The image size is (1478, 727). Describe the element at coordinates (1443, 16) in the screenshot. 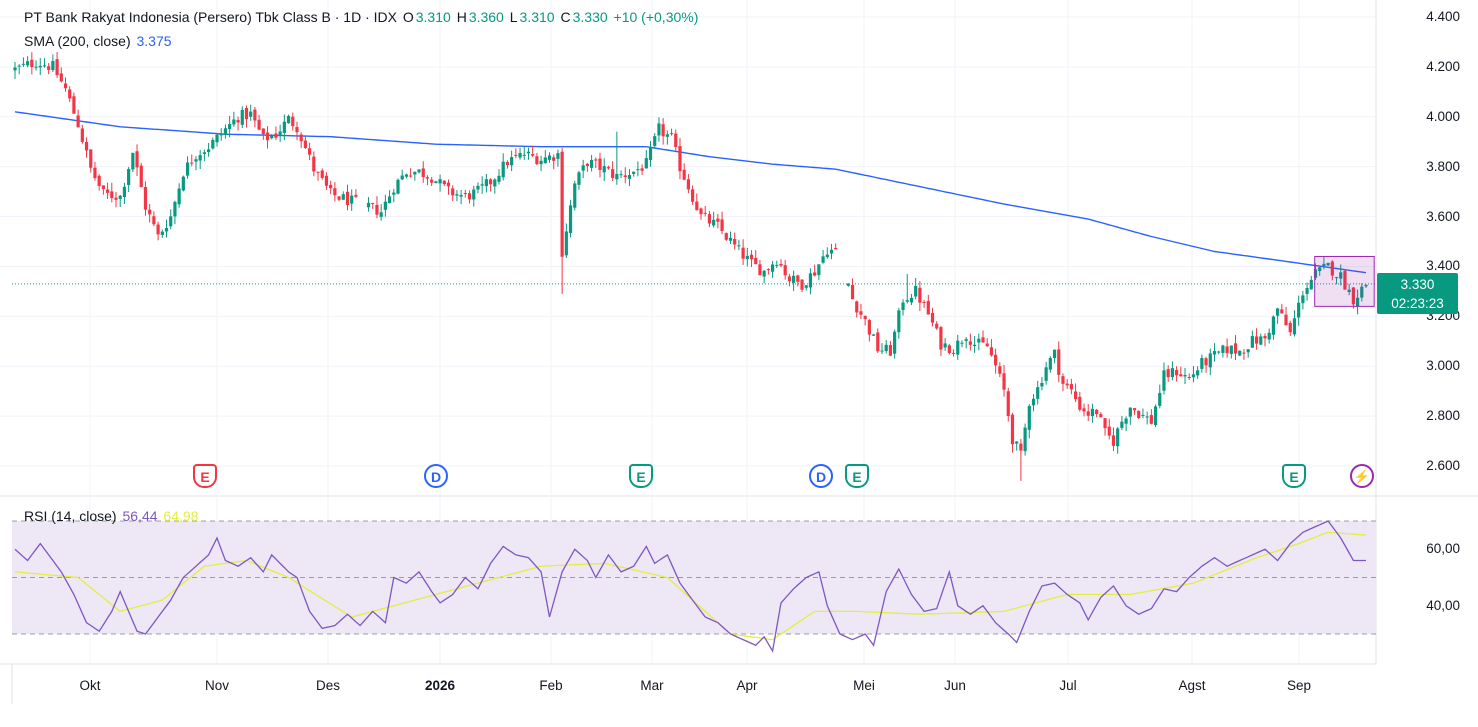

I see `price-tick-label: 4.400` at that location.